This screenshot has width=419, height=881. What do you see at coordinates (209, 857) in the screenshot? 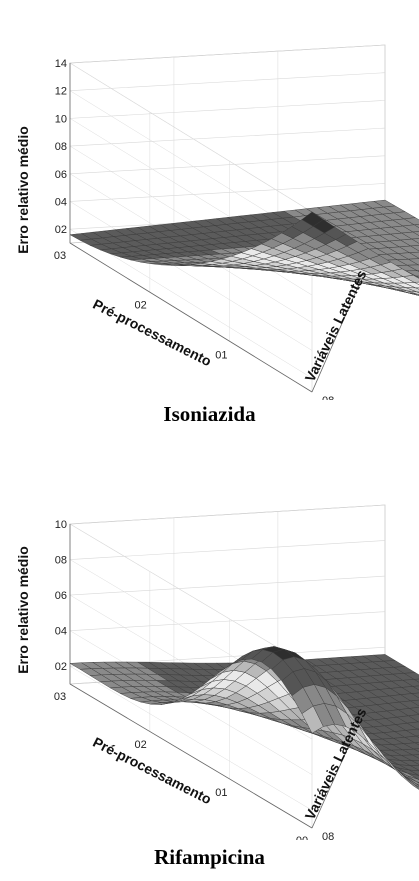
I see `rifampicina-caption: Rifampicina` at bounding box center [209, 857].